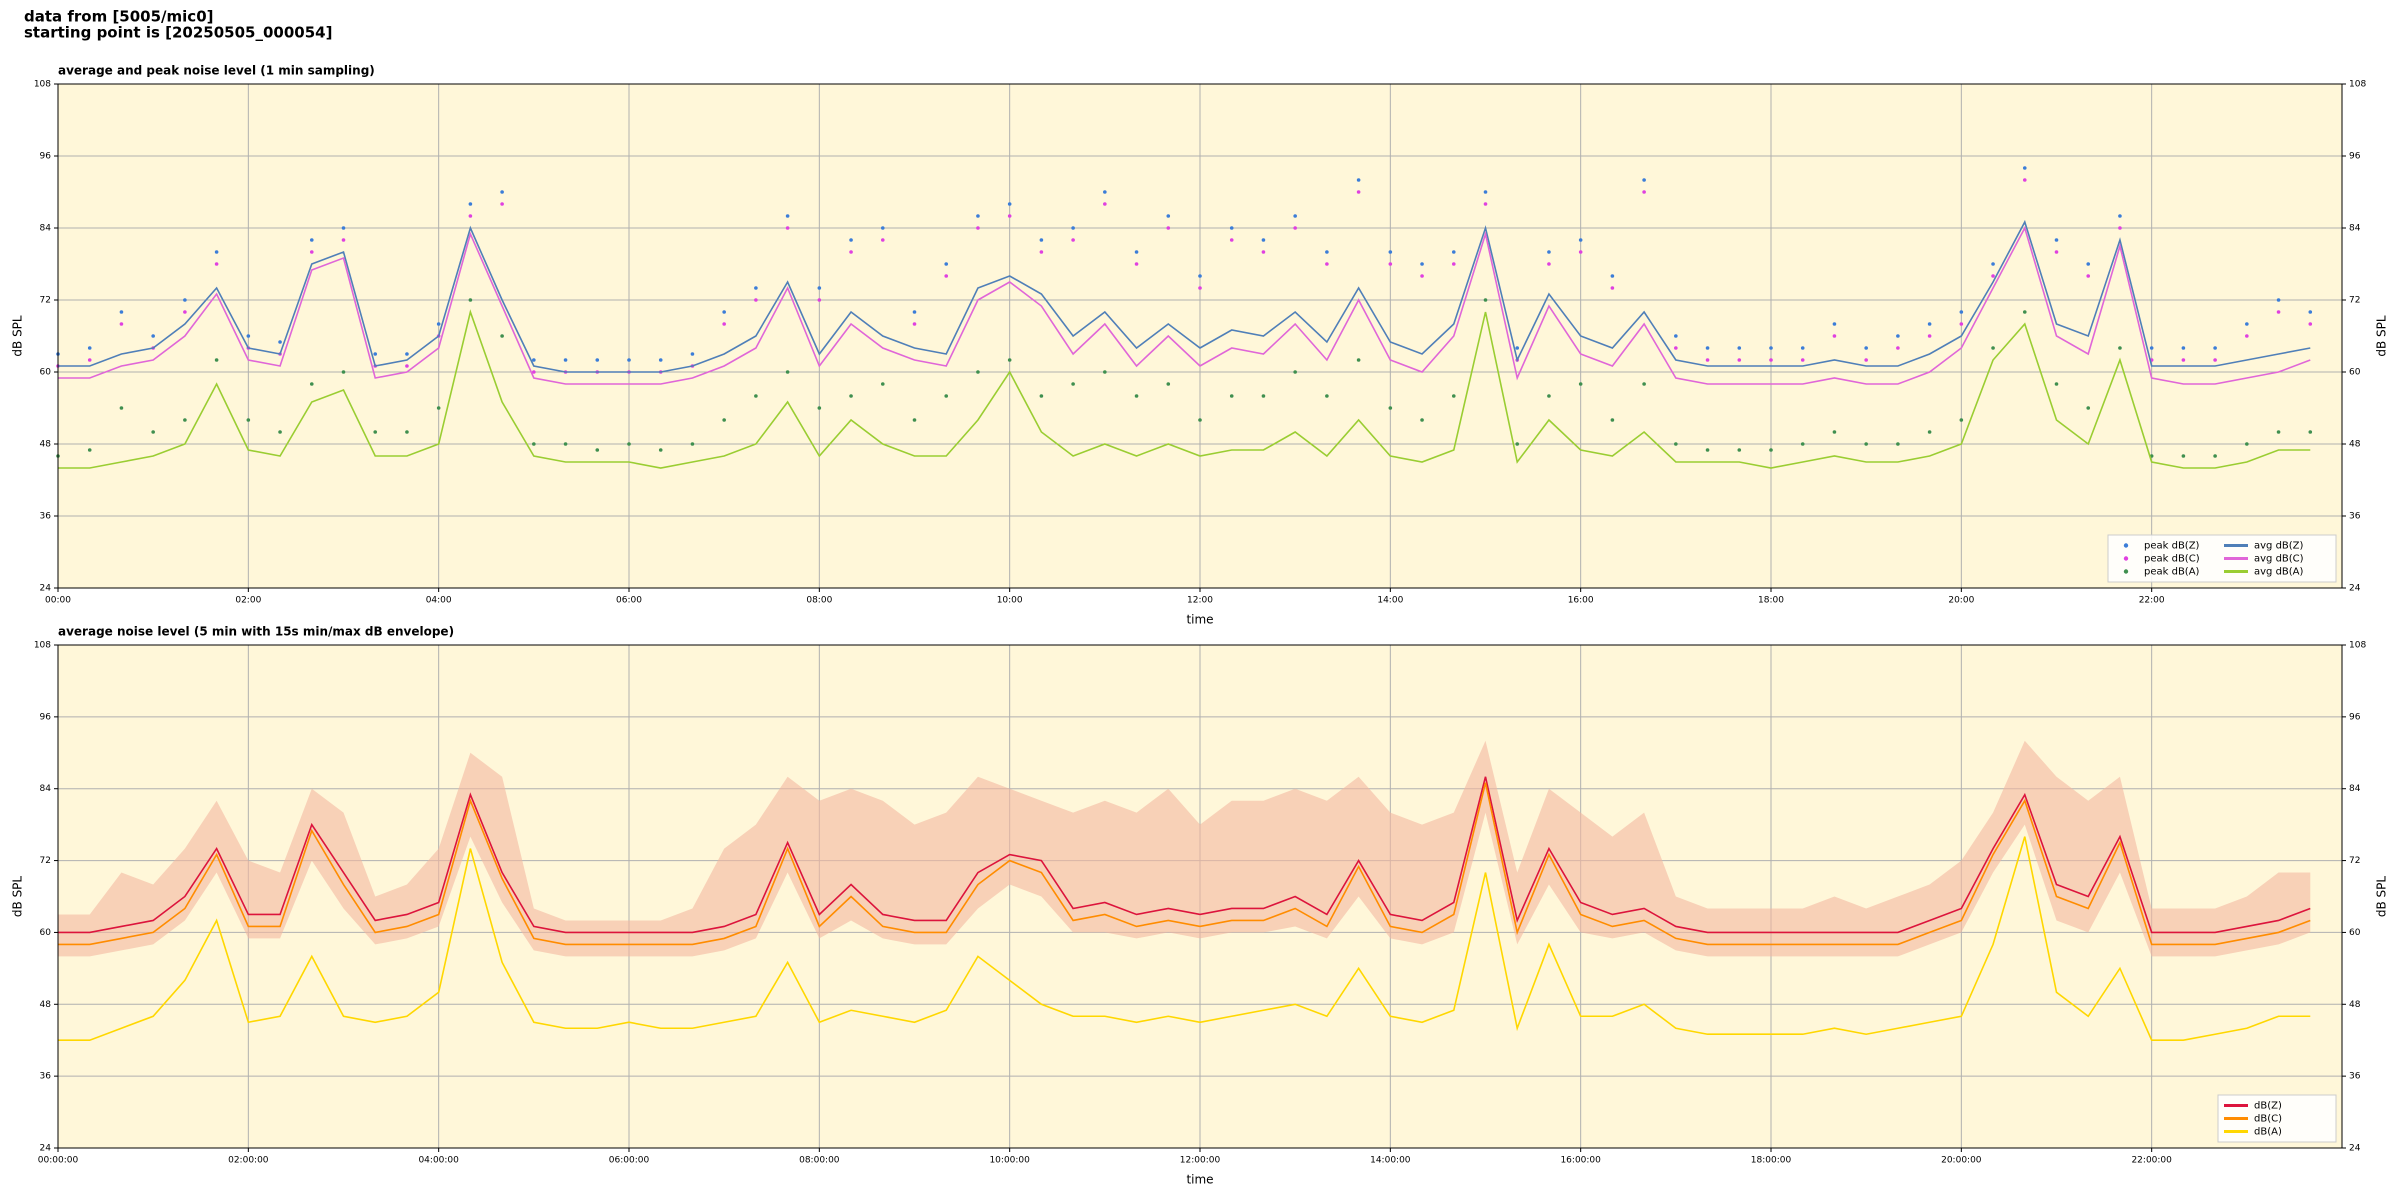  Describe the element at coordinates (2355, 1005) in the screenshot. I see `y2-tick-label: 48` at that location.